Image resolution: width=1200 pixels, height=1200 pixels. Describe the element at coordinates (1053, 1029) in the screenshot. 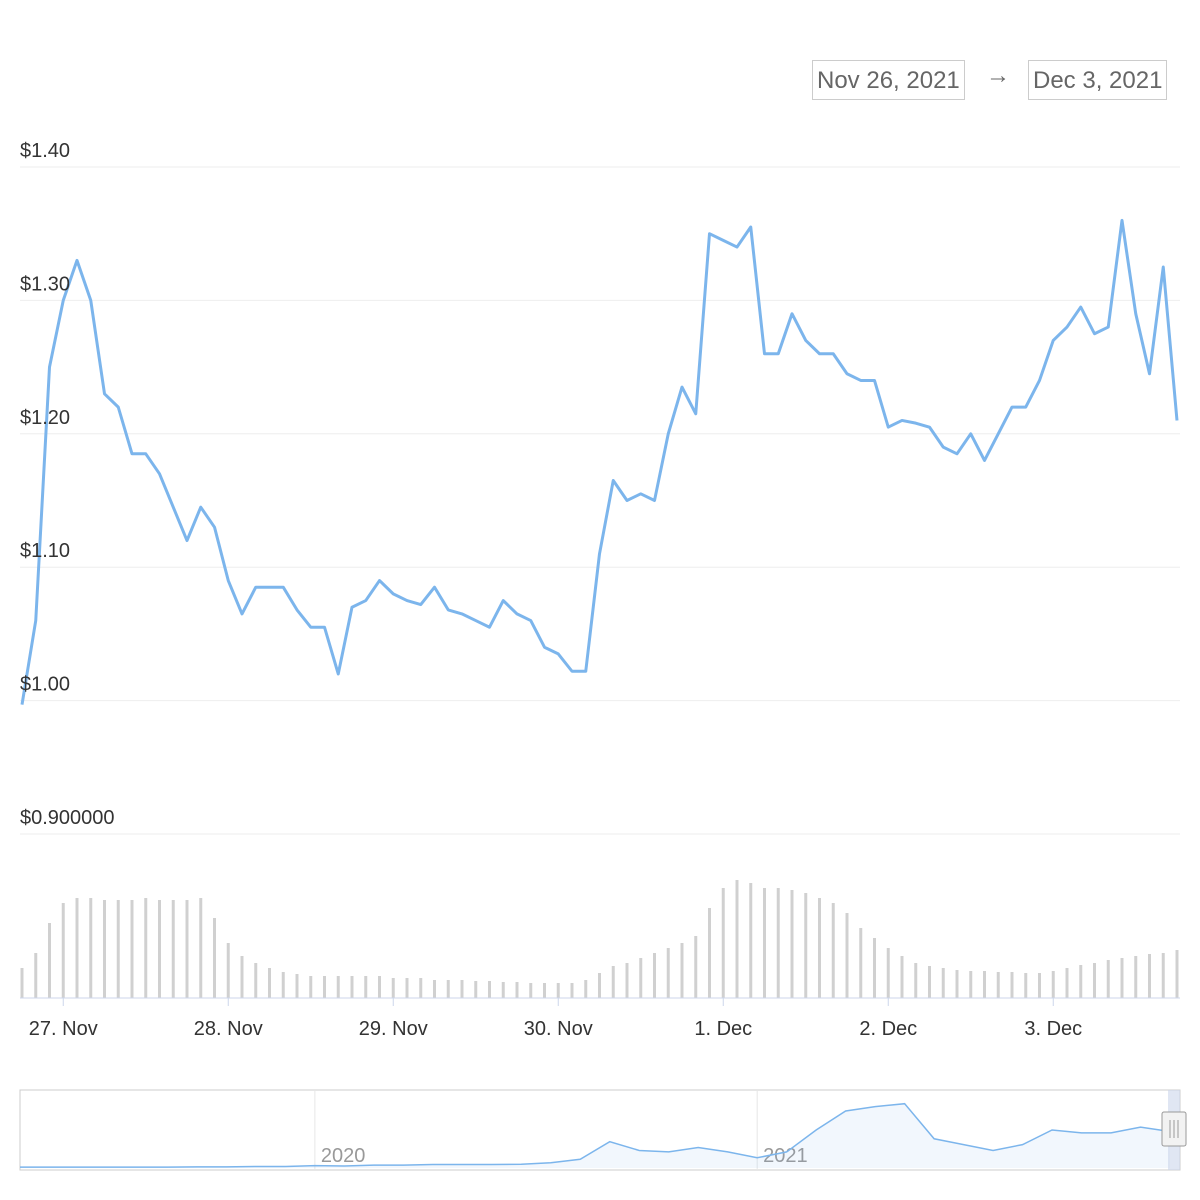

I see `x-tick-label: 3. Dec` at that location.